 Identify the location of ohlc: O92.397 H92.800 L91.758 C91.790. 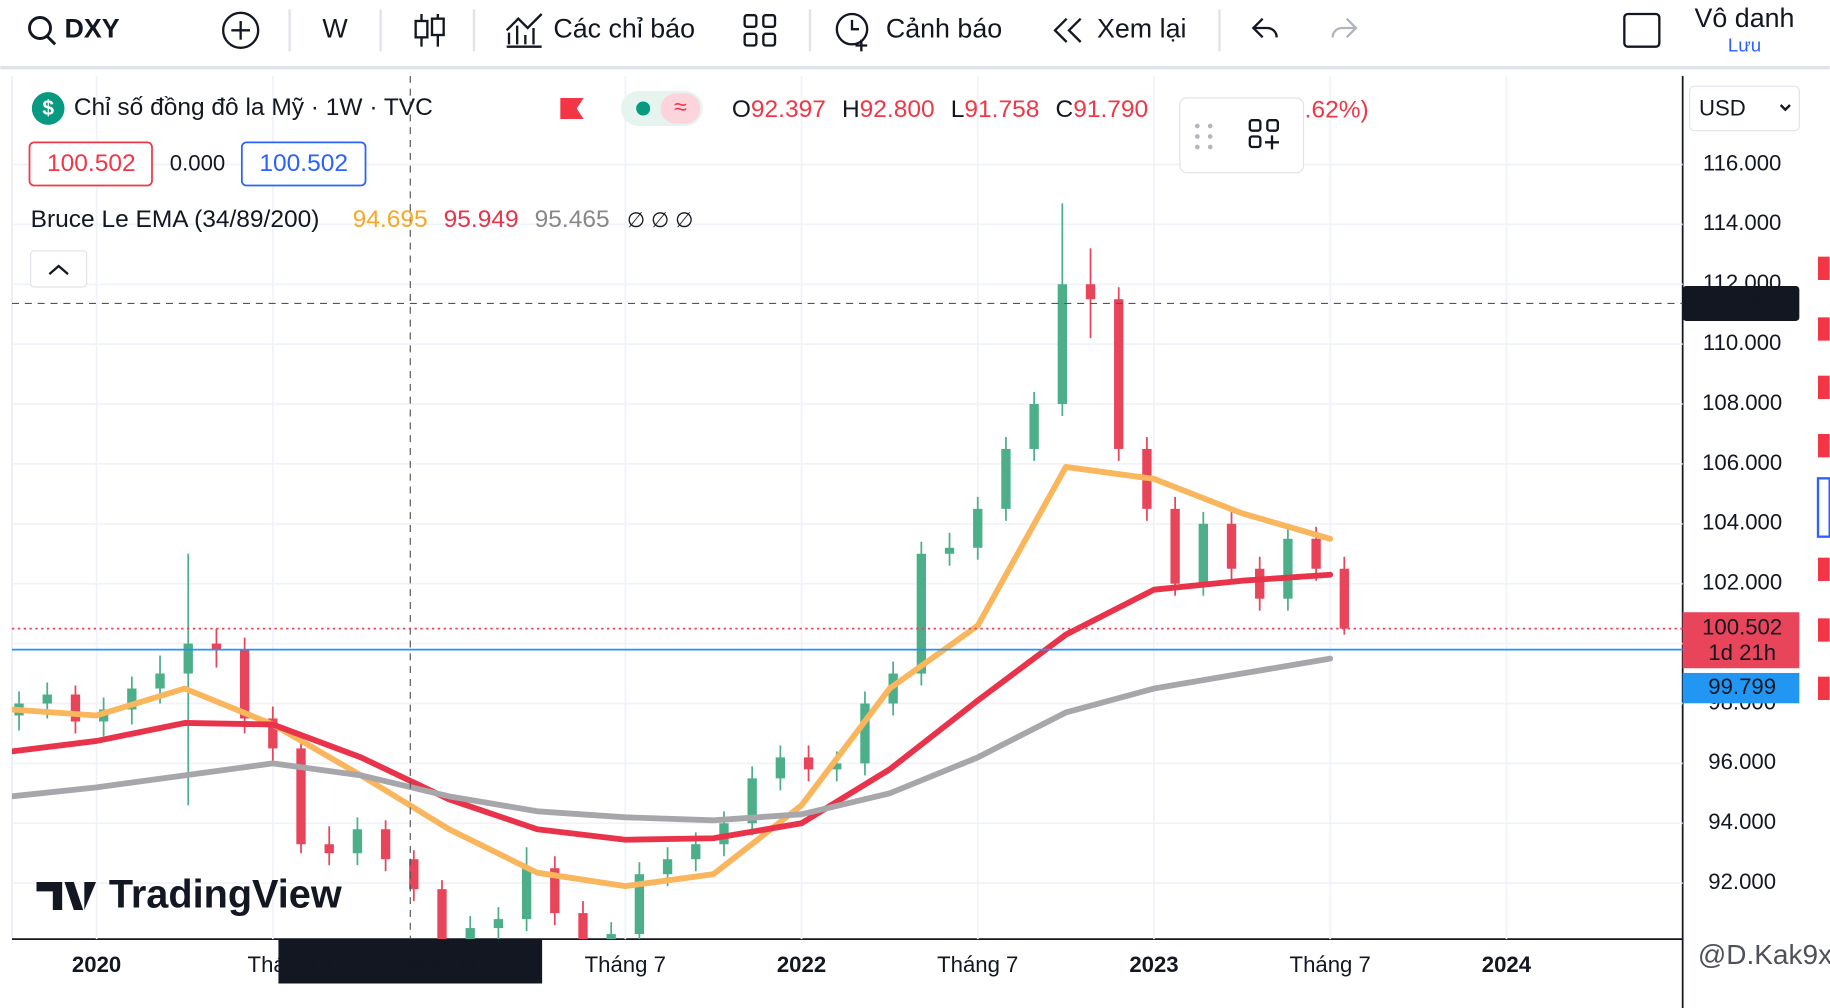
(940, 109).